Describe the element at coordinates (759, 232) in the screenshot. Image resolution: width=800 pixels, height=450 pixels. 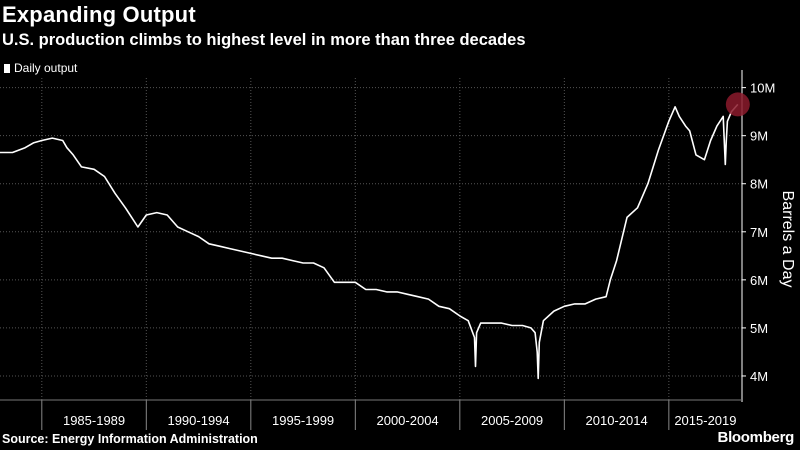
I see `y-tick-label: 7M` at that location.